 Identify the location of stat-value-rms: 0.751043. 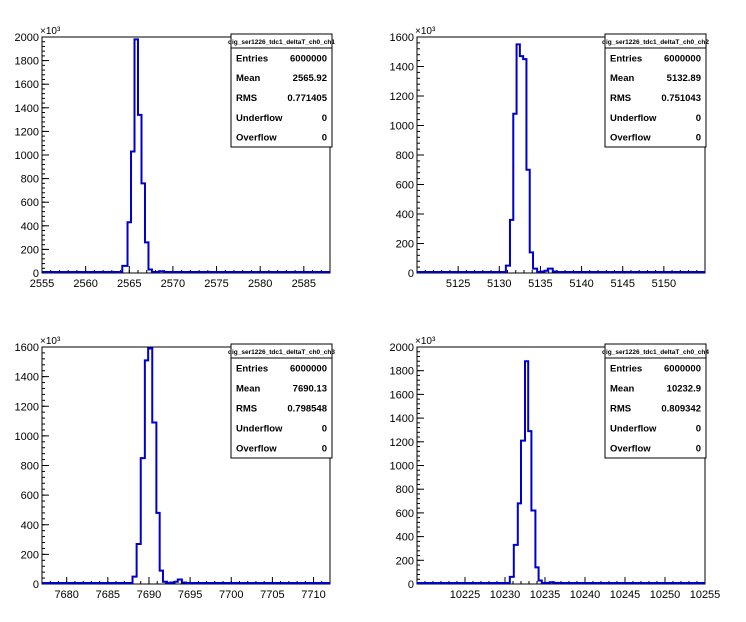
(681, 98).